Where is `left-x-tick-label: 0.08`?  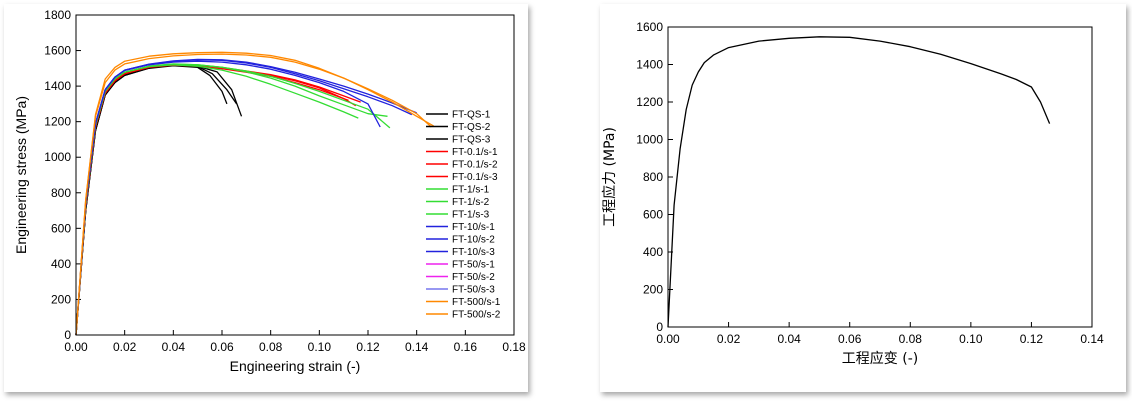
left-x-tick-label: 0.08 is located at coordinates (271, 347).